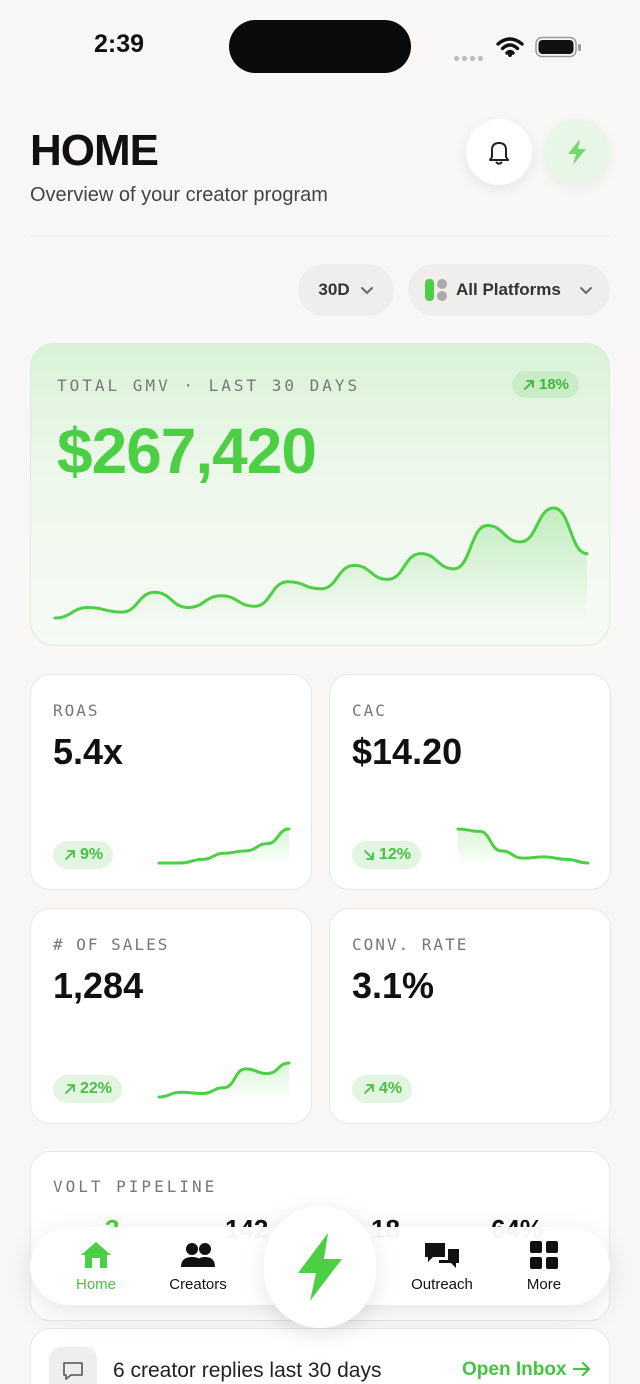  I want to click on metric-change-badge: 4%, so click(382, 1089).